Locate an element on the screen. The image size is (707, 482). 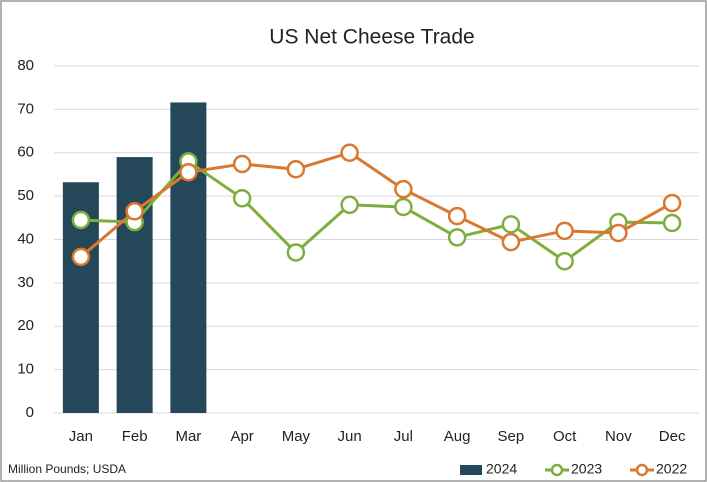
y-tick-label: 30 is located at coordinates (25, 282).